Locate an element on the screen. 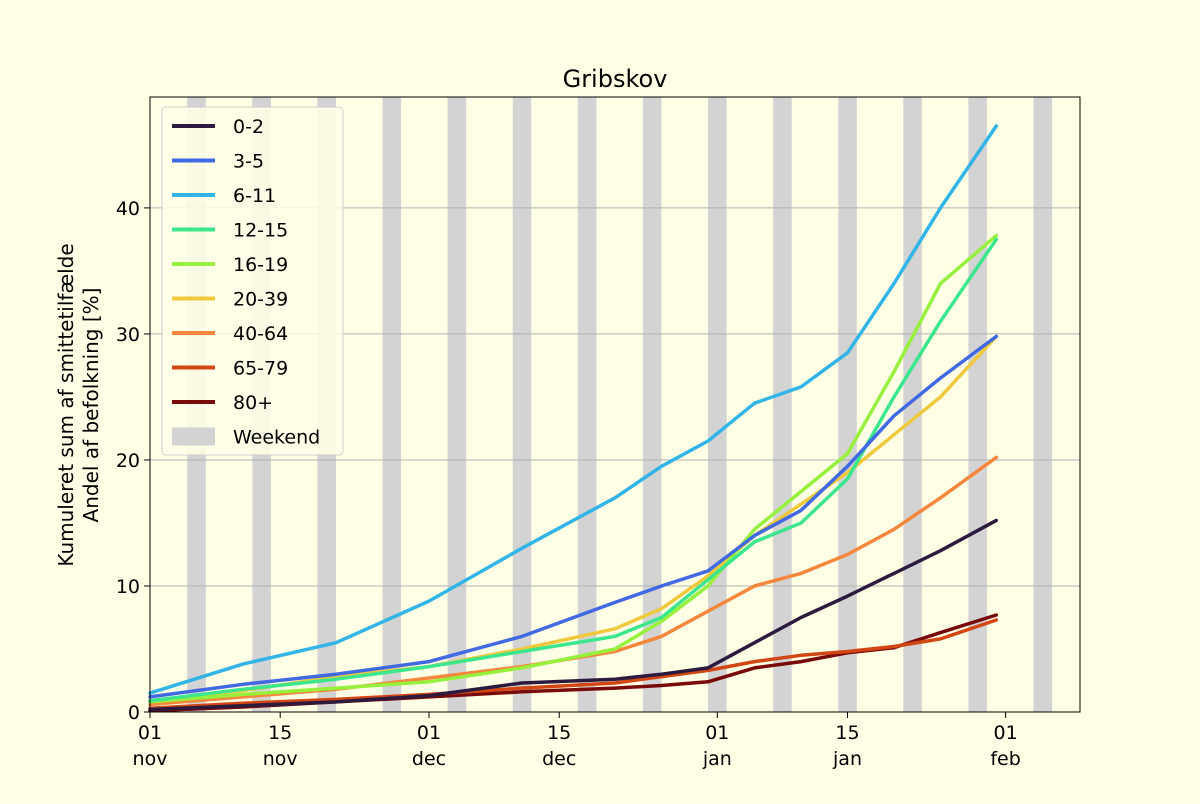  legend-label: 65-79 is located at coordinates (260, 369).